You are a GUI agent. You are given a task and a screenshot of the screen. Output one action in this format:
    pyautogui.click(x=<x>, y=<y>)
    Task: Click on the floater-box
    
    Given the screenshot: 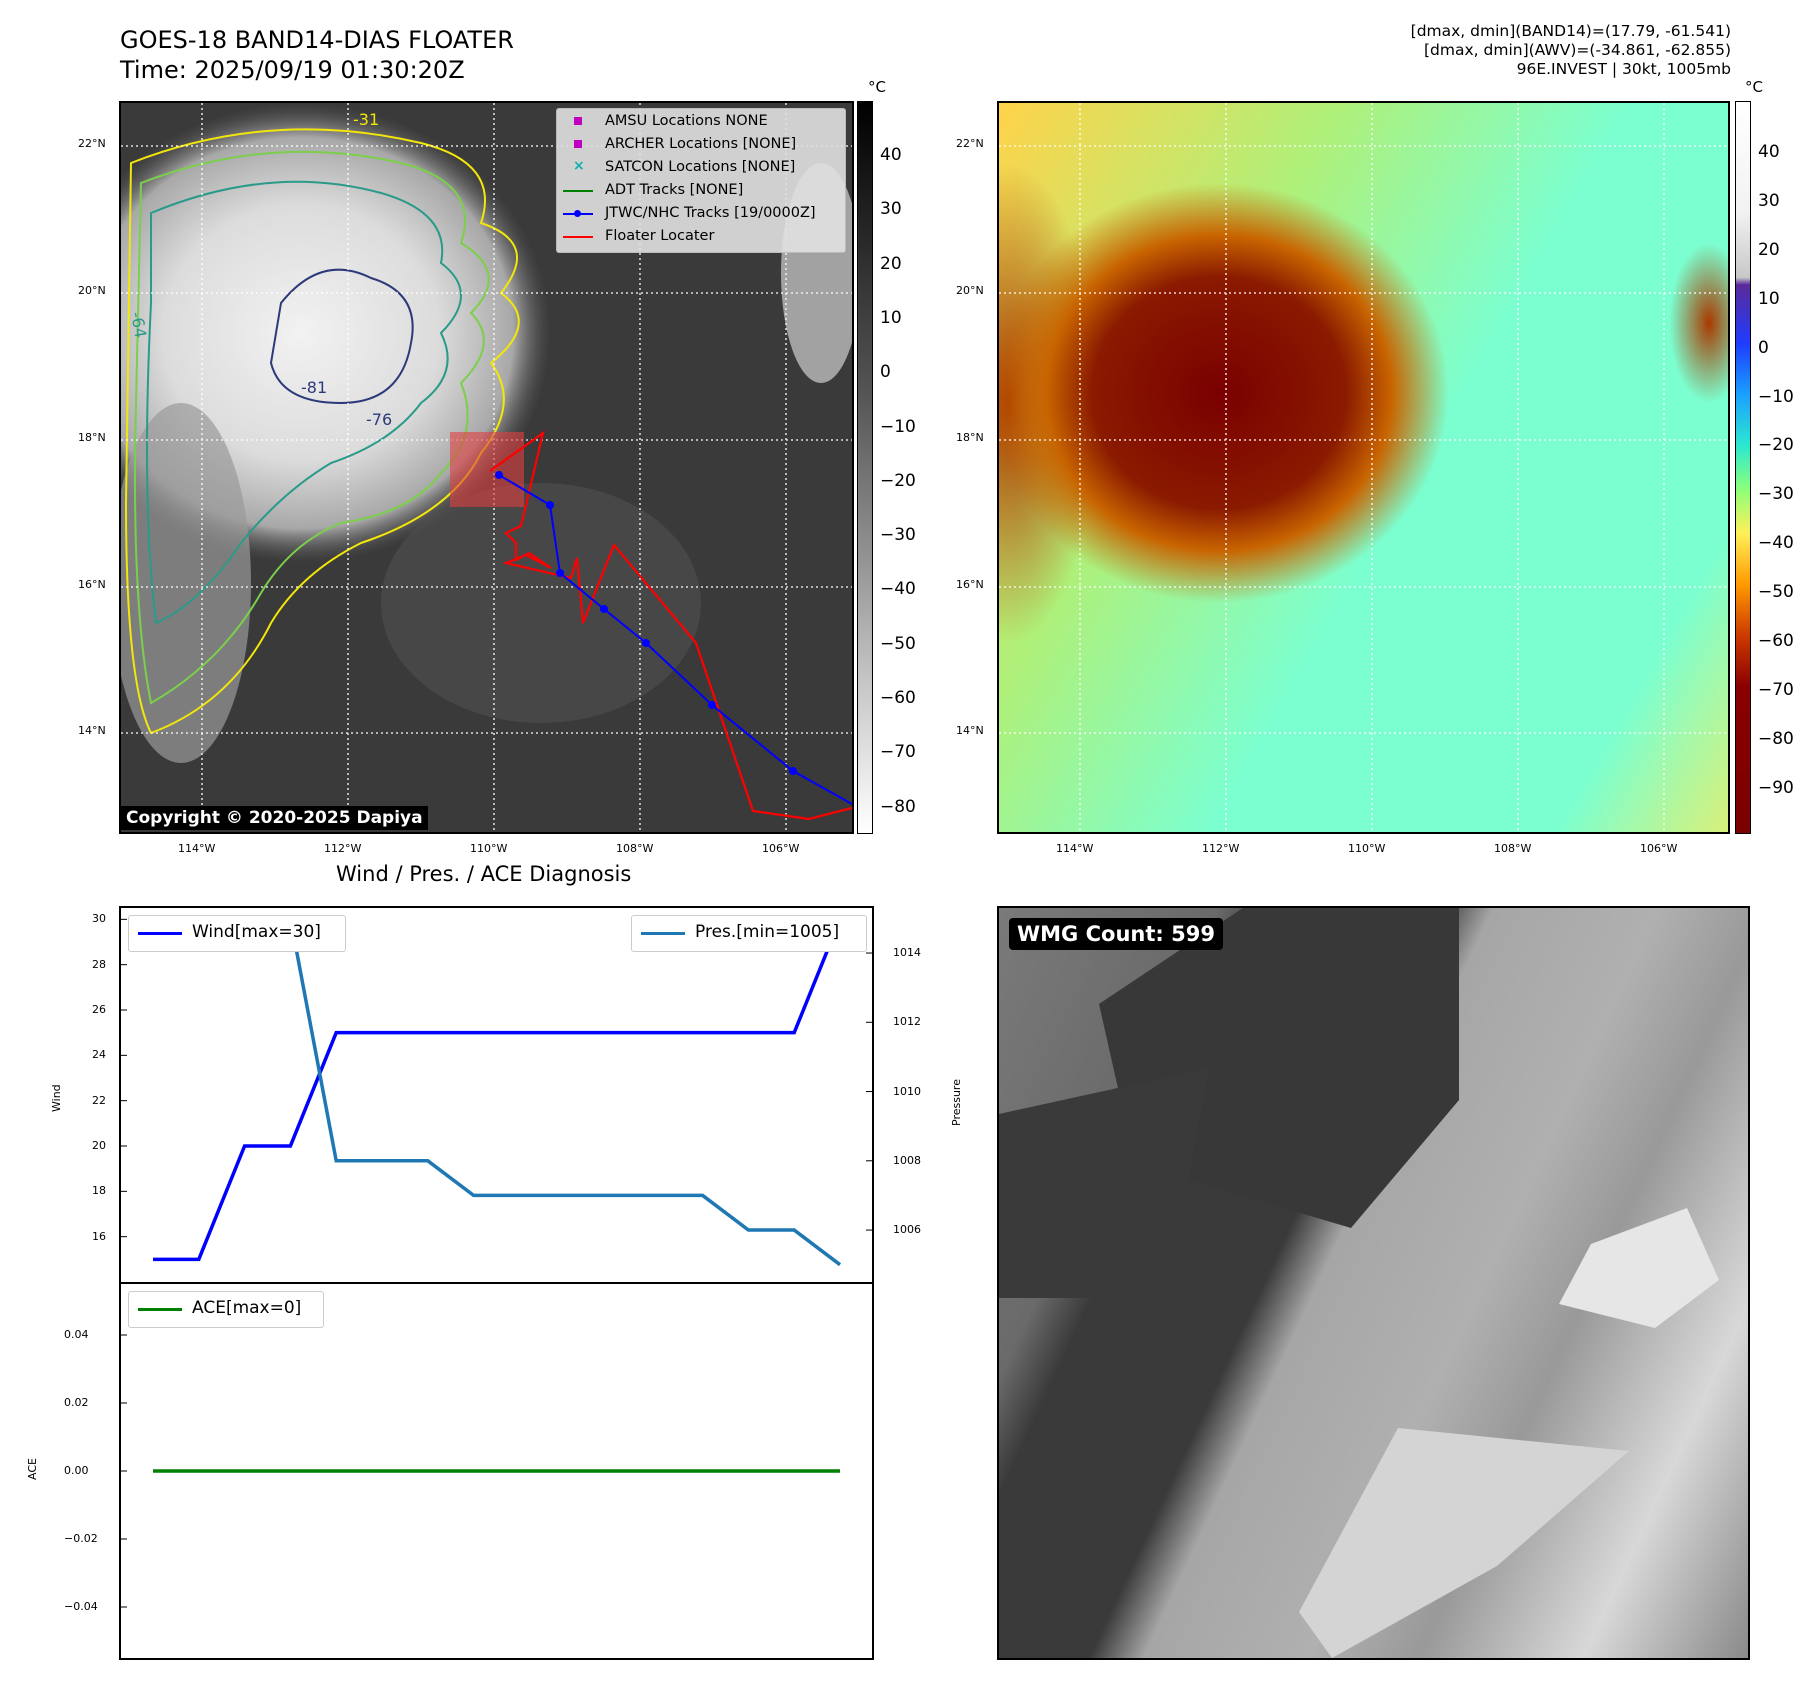 What is the action you would take?
    pyautogui.click(x=487, y=469)
    